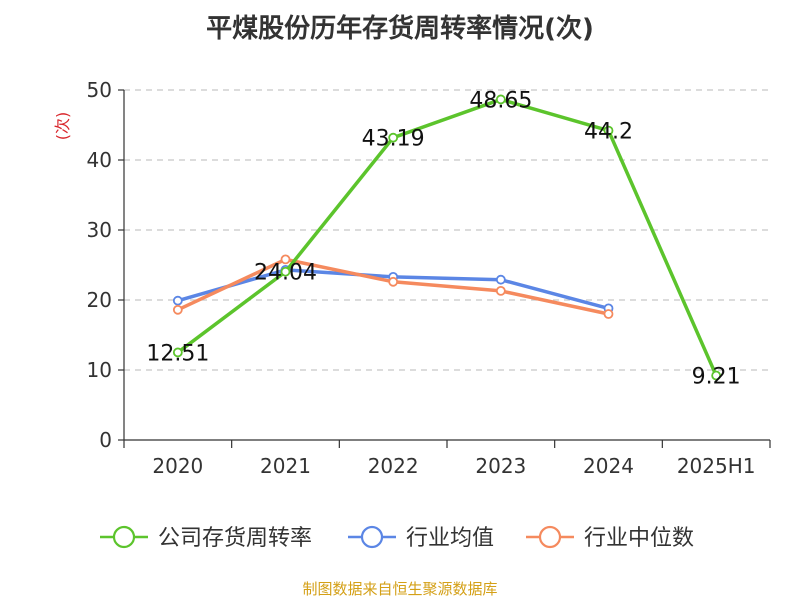 The height and width of the screenshot is (600, 800). What do you see at coordinates (393, 466) in the screenshot?
I see `x-tick-label: 2022` at bounding box center [393, 466].